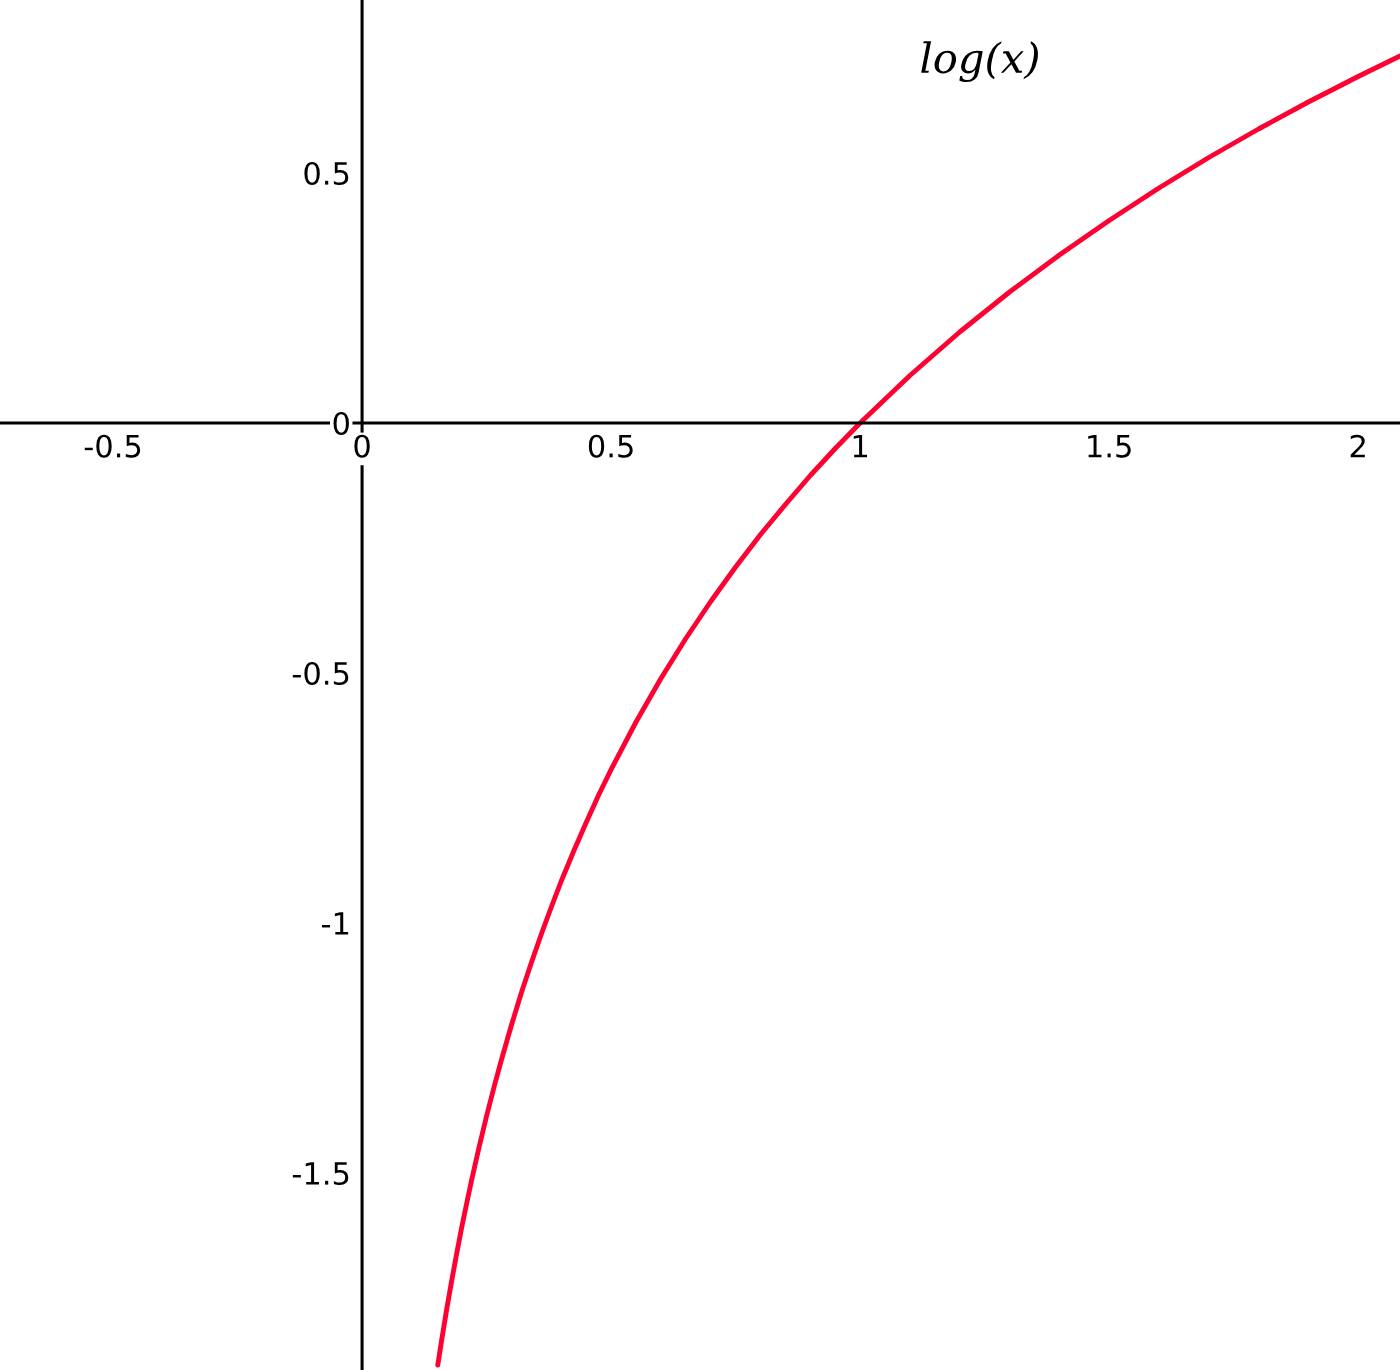  Describe the element at coordinates (341, 423) in the screenshot. I see `y-tick-label: 0` at that location.